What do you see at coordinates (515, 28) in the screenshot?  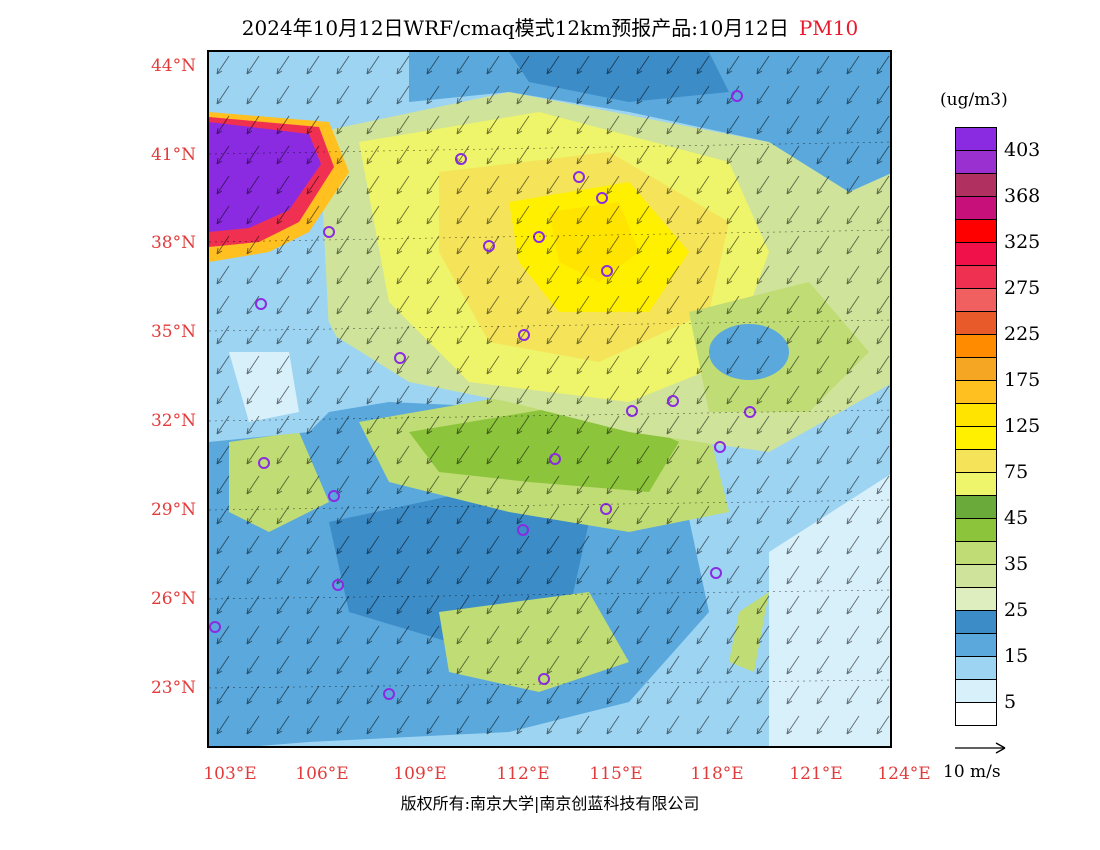 I see `title-text: 2024年10月12日WRF/cmaq模式12km预报产品:10月12日` at bounding box center [515, 28].